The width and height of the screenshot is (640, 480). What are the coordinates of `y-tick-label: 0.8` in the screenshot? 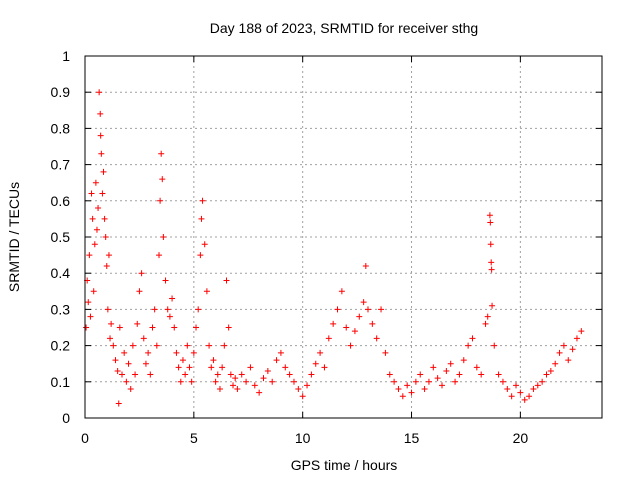 It's located at (61, 128).